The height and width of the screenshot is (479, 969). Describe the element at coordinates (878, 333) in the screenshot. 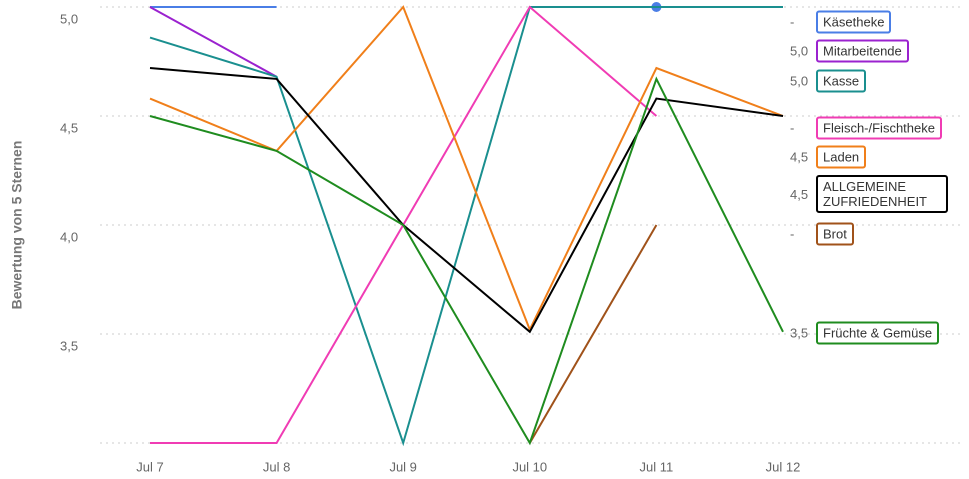

I see `legend-label: Früchte & Gemüse` at that location.